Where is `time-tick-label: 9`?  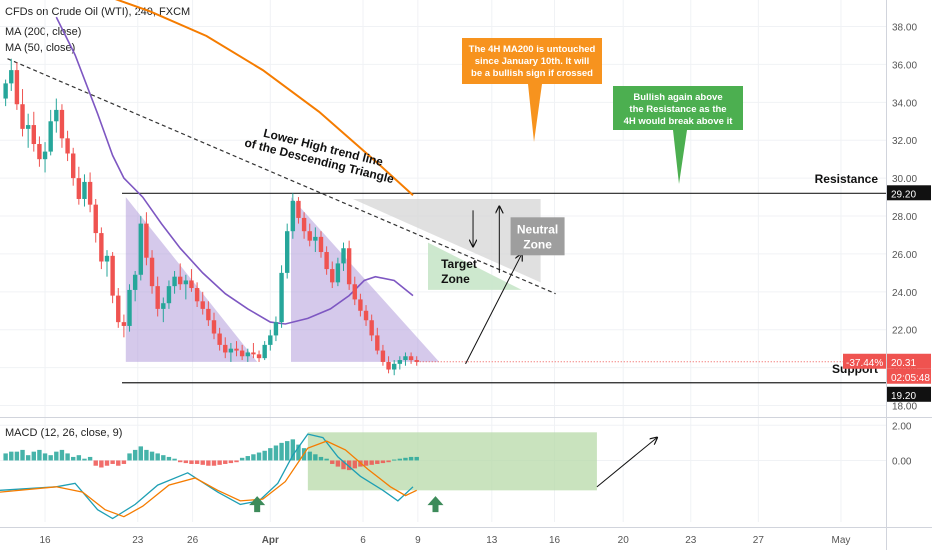
time-tick-label: 9 is located at coordinates (418, 540).